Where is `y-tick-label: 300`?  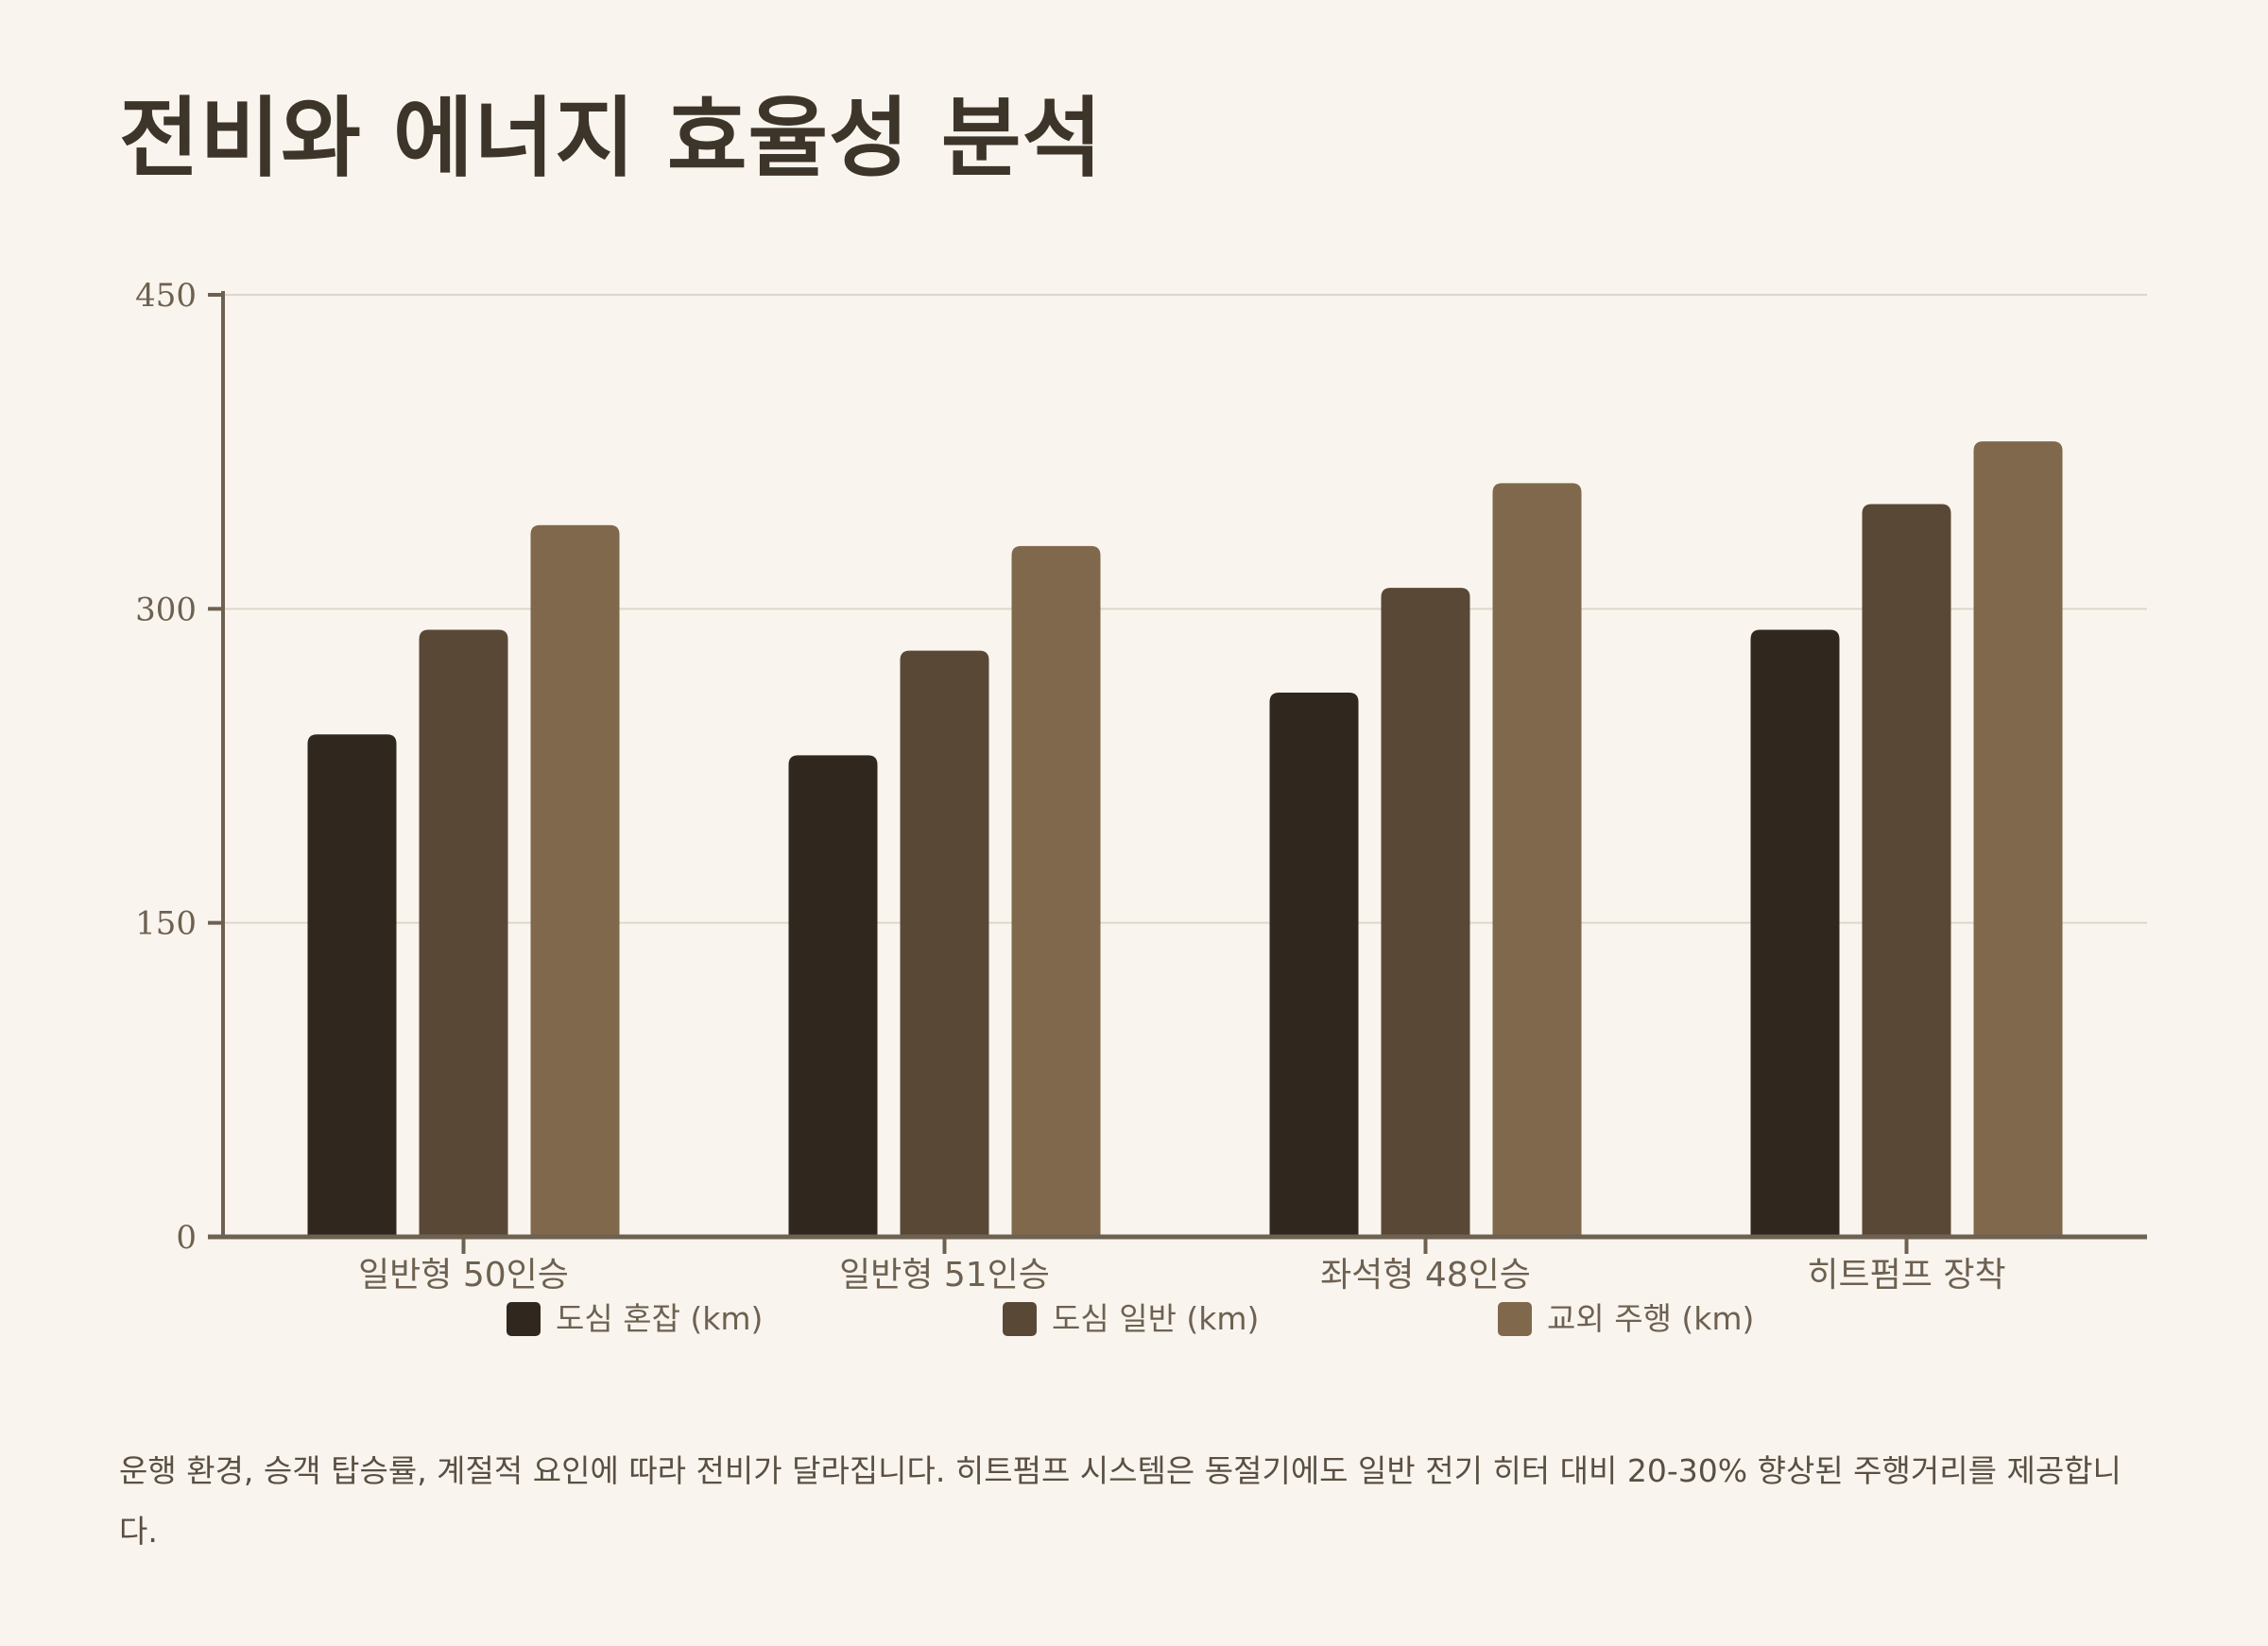
y-tick-label: 300 is located at coordinates (166, 609).